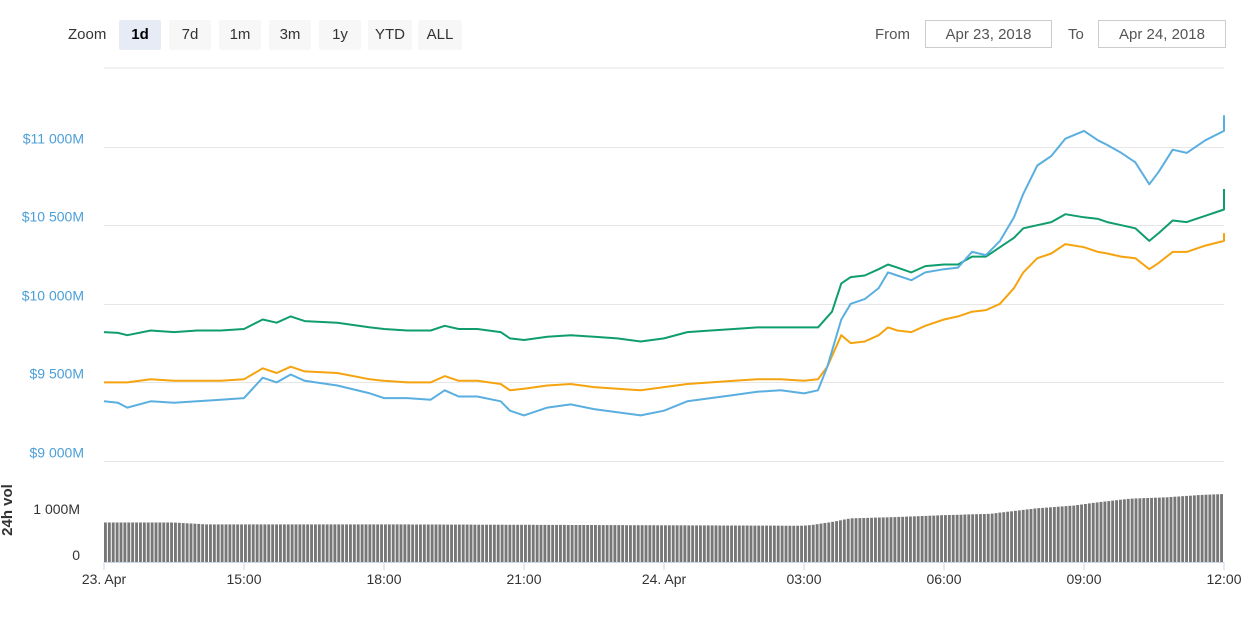  What do you see at coordinates (53, 296) in the screenshot?
I see `y-tick-label: $10 000M` at bounding box center [53, 296].